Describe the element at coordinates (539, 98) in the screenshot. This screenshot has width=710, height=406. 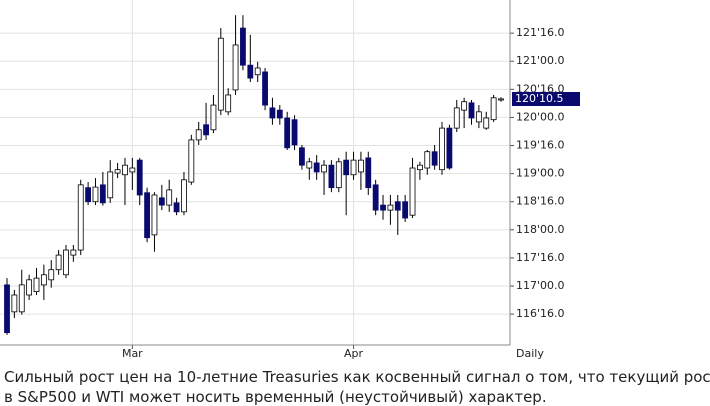
I see `price-marker-label: 120'10.5` at that location.